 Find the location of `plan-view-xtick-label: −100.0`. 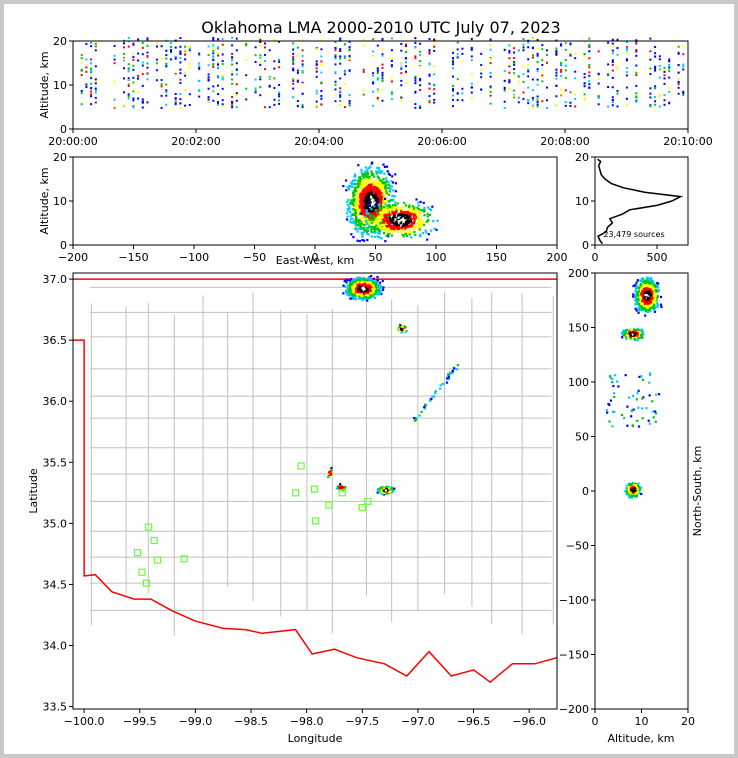

plan-view-xtick-label: −100.0 is located at coordinates (84, 721).